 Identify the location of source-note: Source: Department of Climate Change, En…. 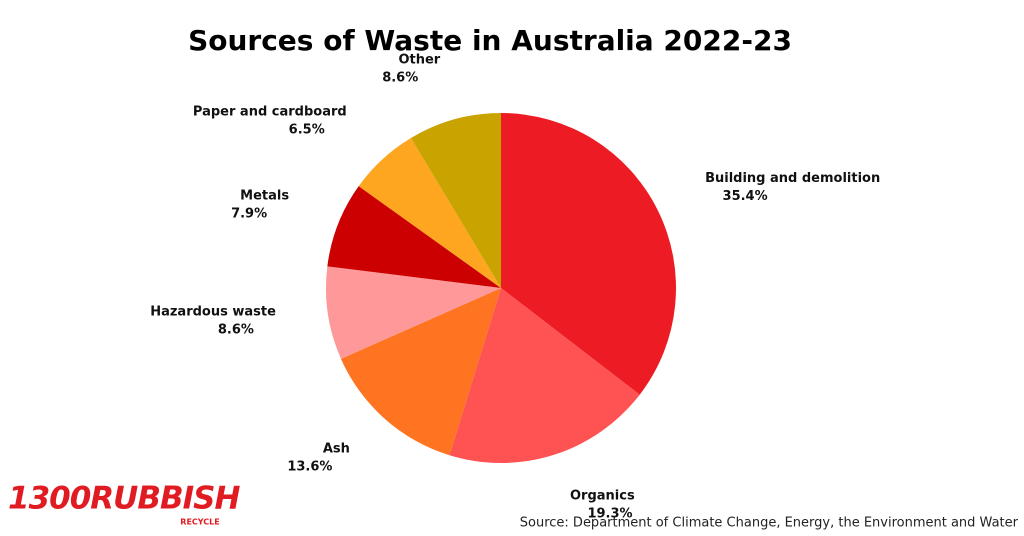
(769, 523).